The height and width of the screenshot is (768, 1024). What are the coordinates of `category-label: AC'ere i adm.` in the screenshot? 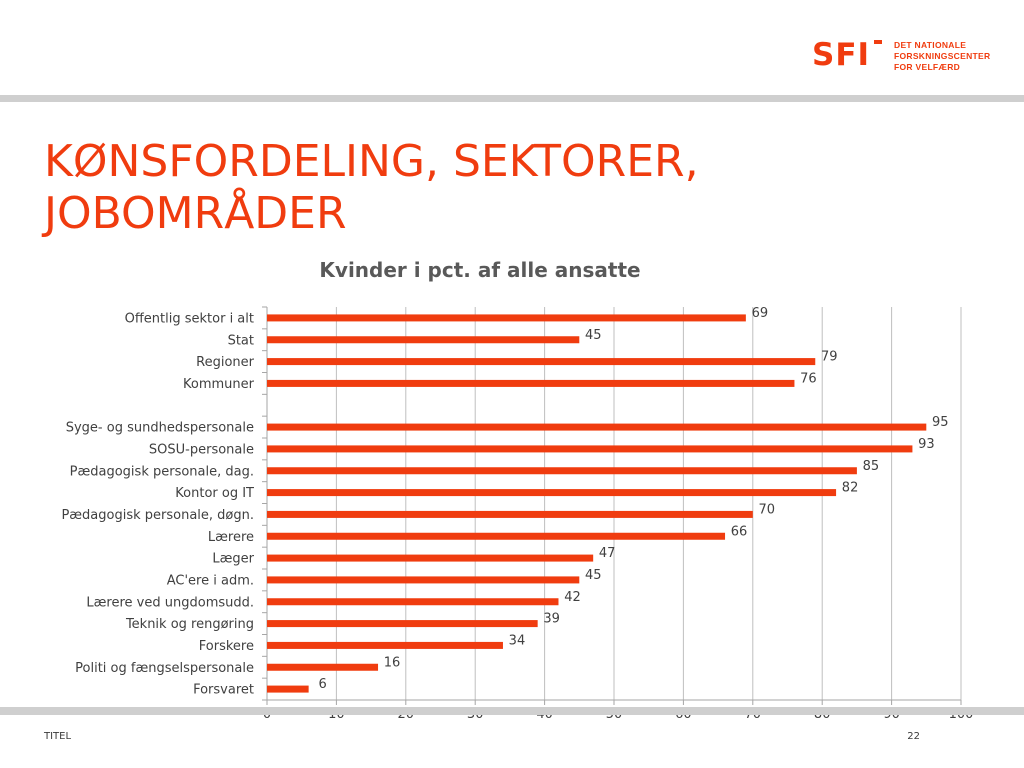 It's located at (210, 580).